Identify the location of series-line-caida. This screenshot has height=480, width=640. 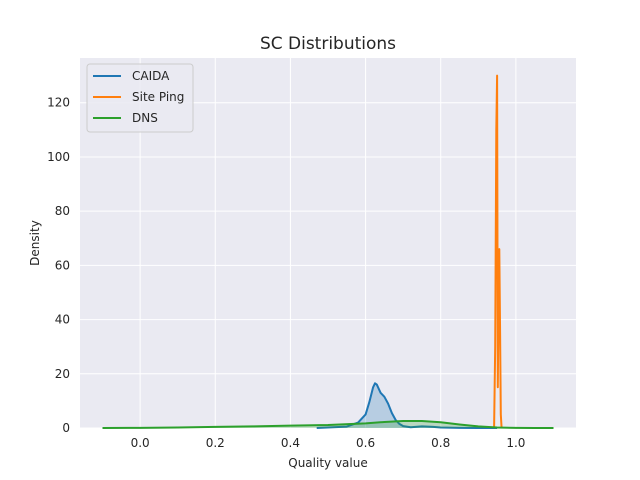
(407, 405).